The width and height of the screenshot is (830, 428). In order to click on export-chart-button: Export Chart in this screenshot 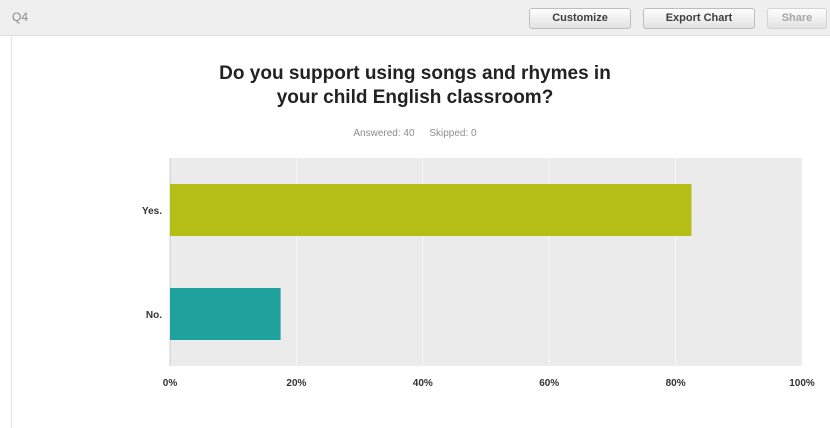, I will do `click(699, 18)`.